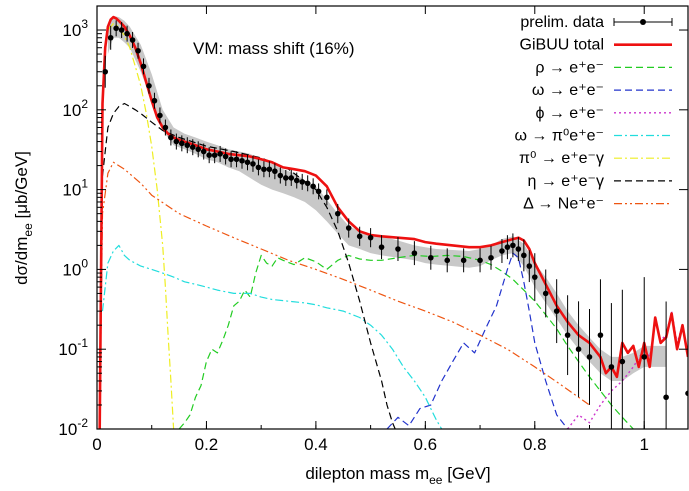  Describe the element at coordinates (566, 181) in the screenshot. I see `legend-label-7: η → e⁺e⁻γ` at that location.